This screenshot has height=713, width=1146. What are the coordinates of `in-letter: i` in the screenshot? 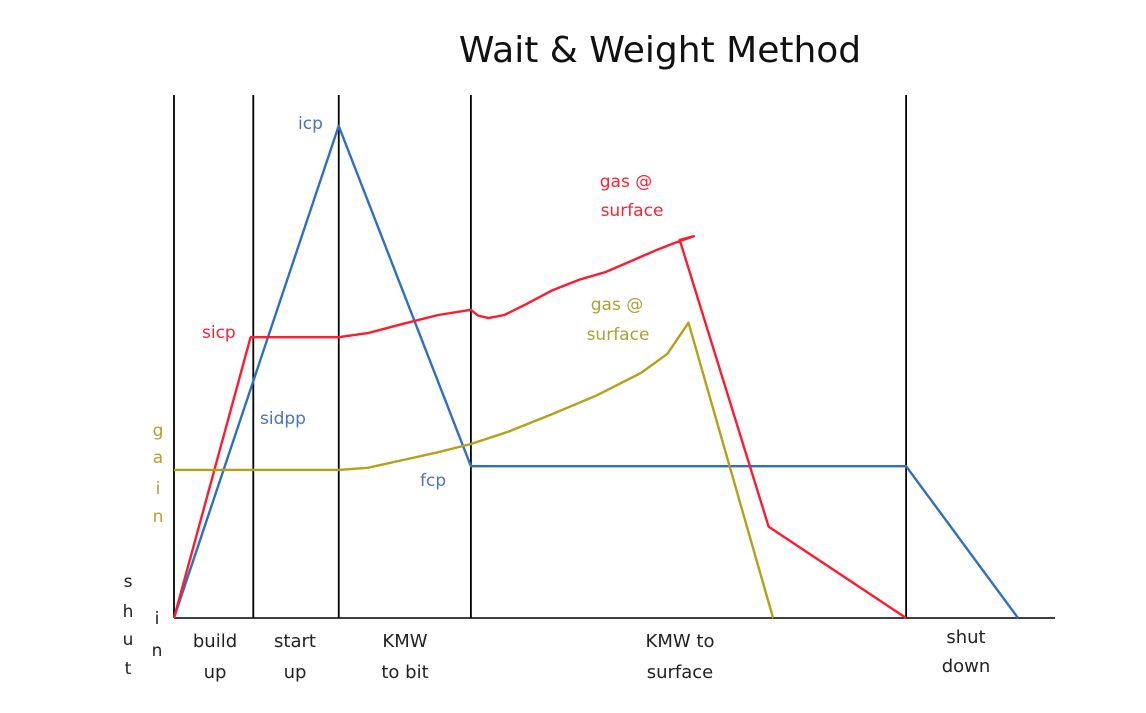 It's located at (157, 619).